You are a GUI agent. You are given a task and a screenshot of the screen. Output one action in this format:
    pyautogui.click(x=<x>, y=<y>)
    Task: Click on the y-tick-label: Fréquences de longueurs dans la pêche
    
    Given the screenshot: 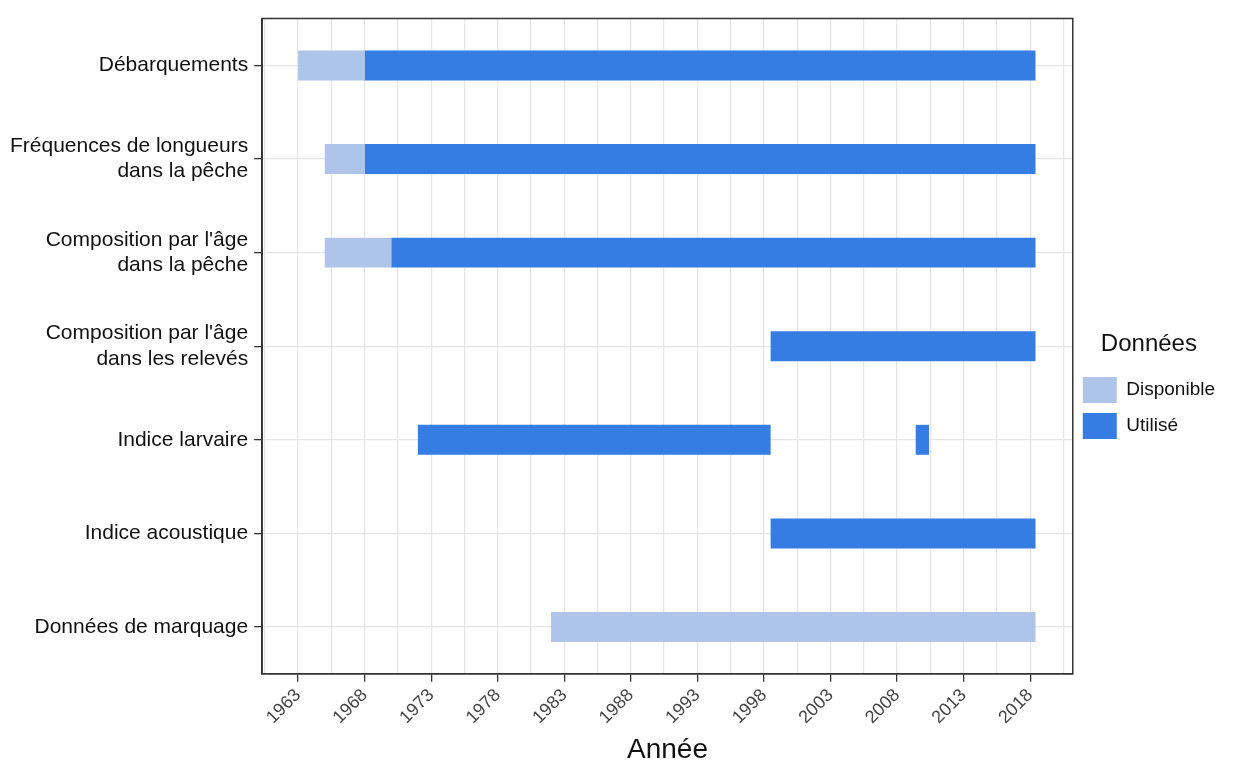 What is the action you would take?
    pyautogui.click(x=129, y=157)
    